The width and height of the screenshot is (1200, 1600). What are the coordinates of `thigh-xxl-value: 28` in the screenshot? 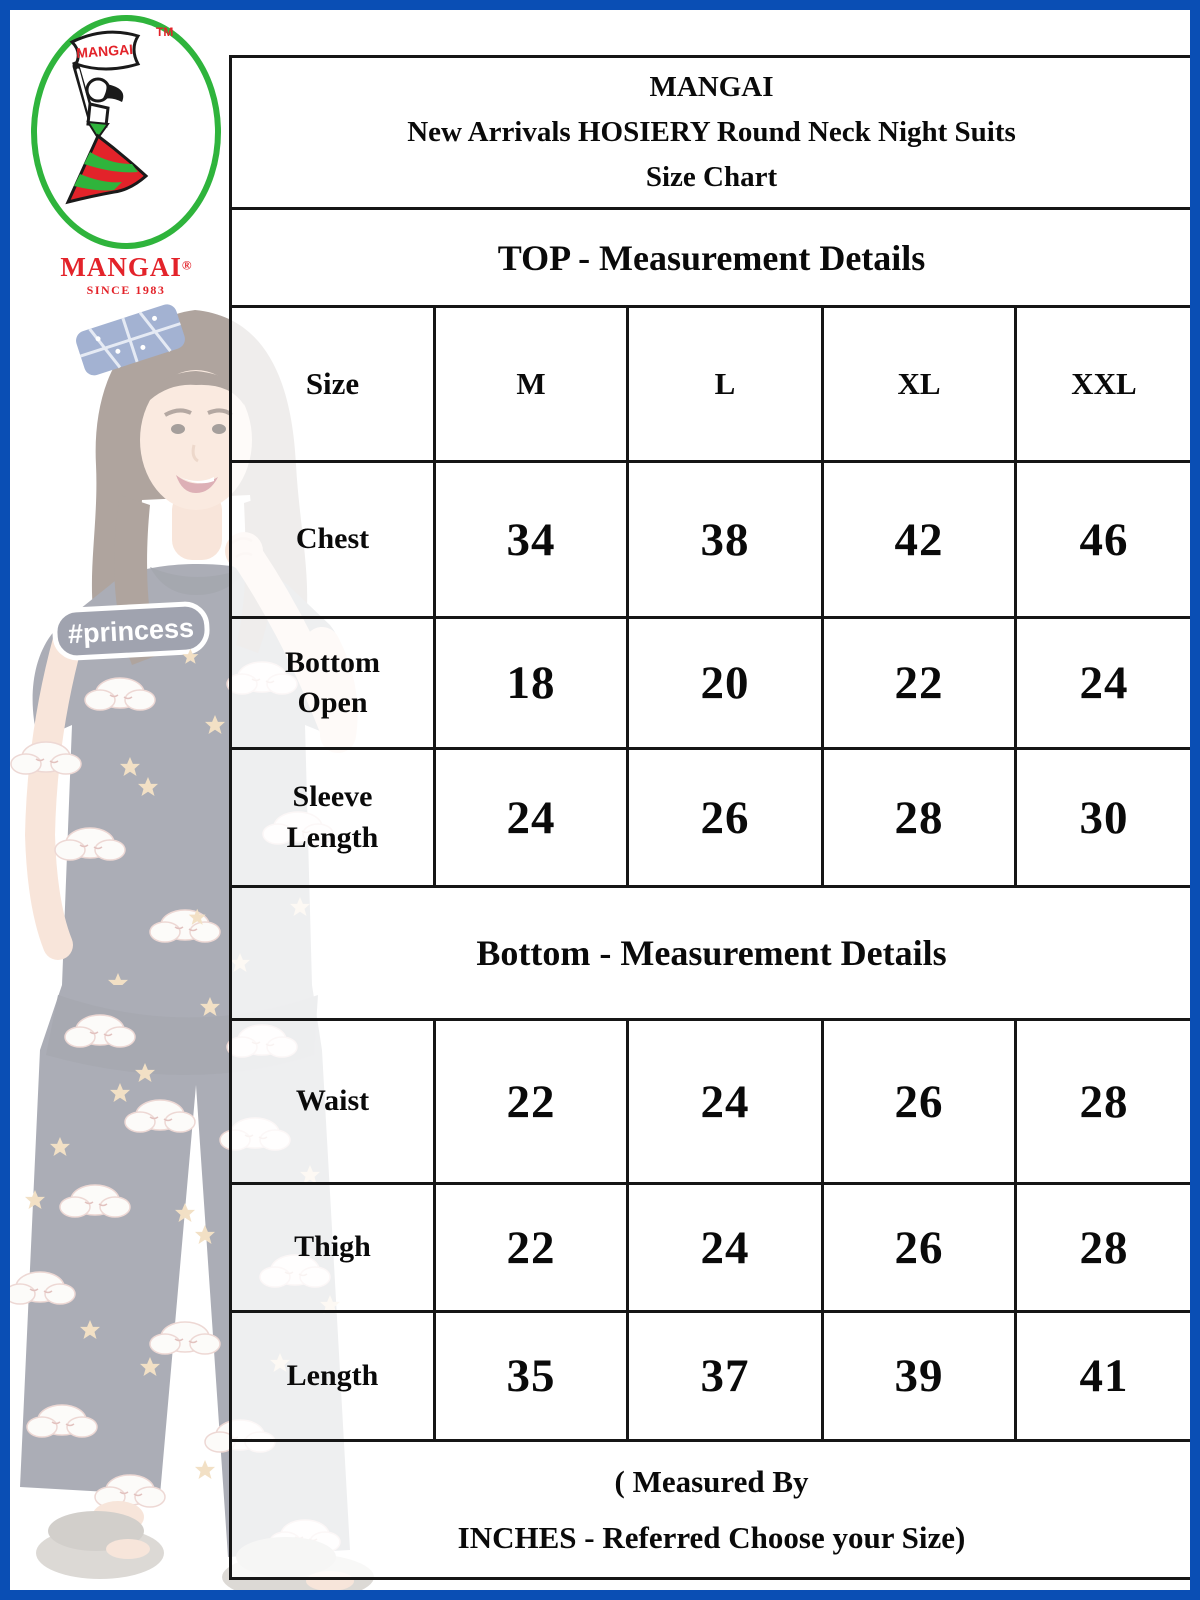 It's located at (1104, 1247).